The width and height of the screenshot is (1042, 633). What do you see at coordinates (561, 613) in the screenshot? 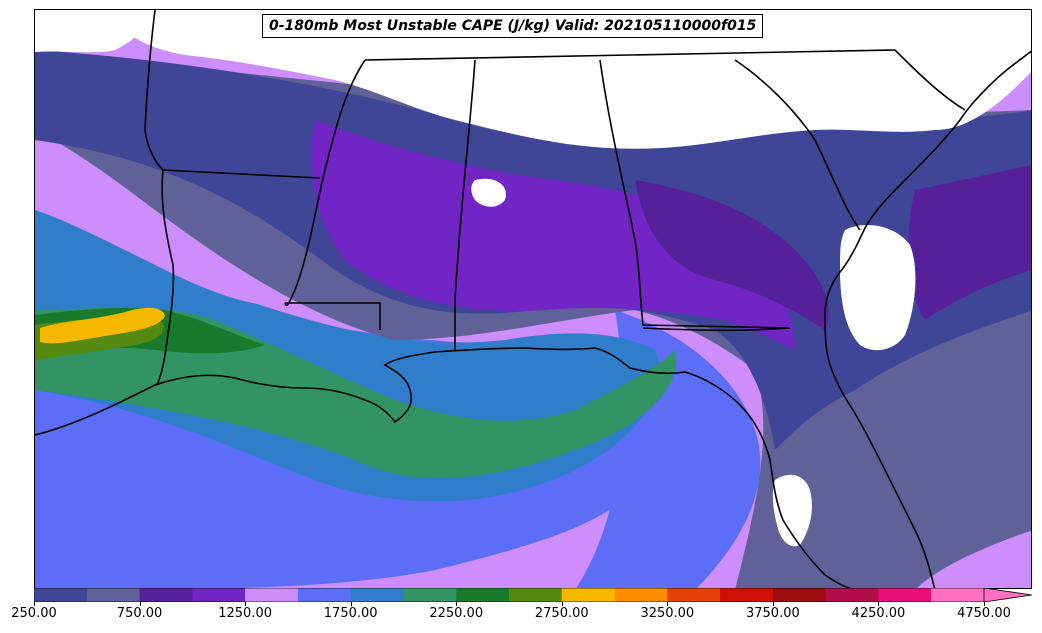
I see `colorbar-tick-label: 2750.00` at bounding box center [561, 613].